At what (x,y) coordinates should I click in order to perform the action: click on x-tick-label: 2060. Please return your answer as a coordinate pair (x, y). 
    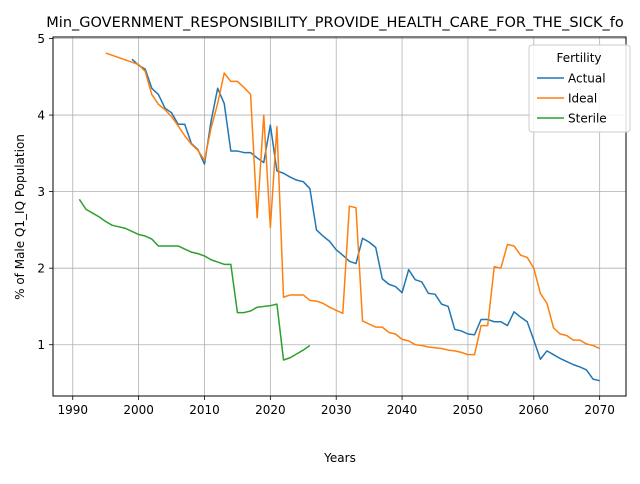
    Looking at the image, I should click on (534, 410).